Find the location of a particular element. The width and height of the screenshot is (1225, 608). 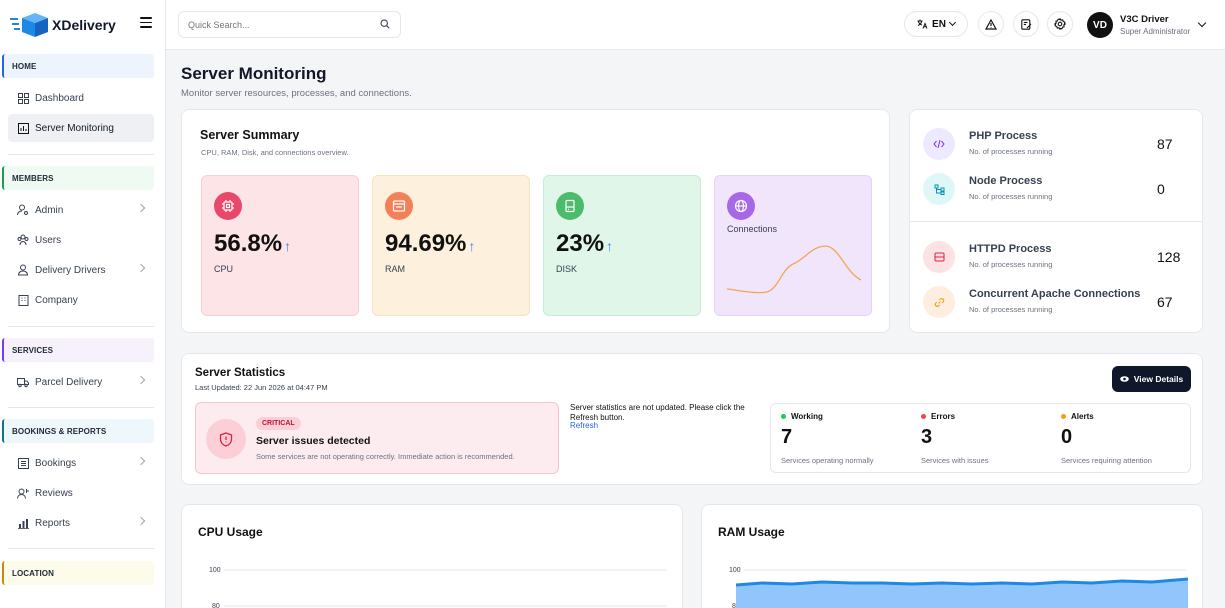

process-name: HTTPD Process is located at coordinates (1010, 249).